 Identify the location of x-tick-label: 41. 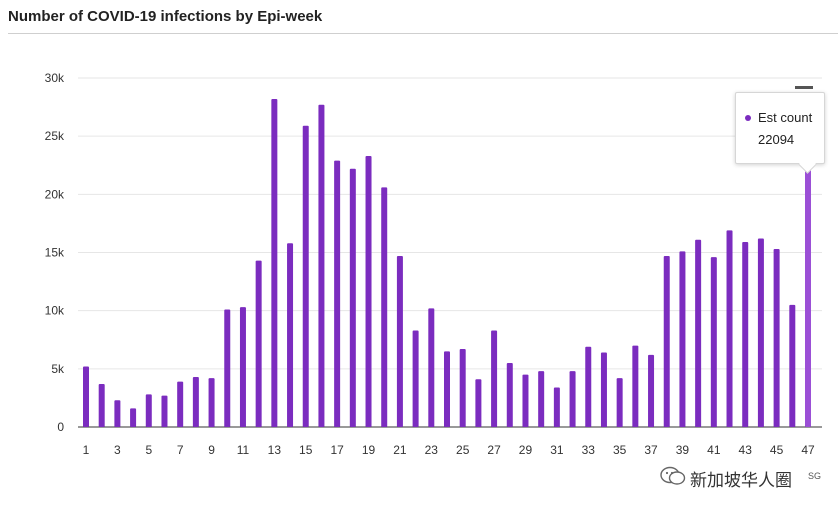
(714, 450).